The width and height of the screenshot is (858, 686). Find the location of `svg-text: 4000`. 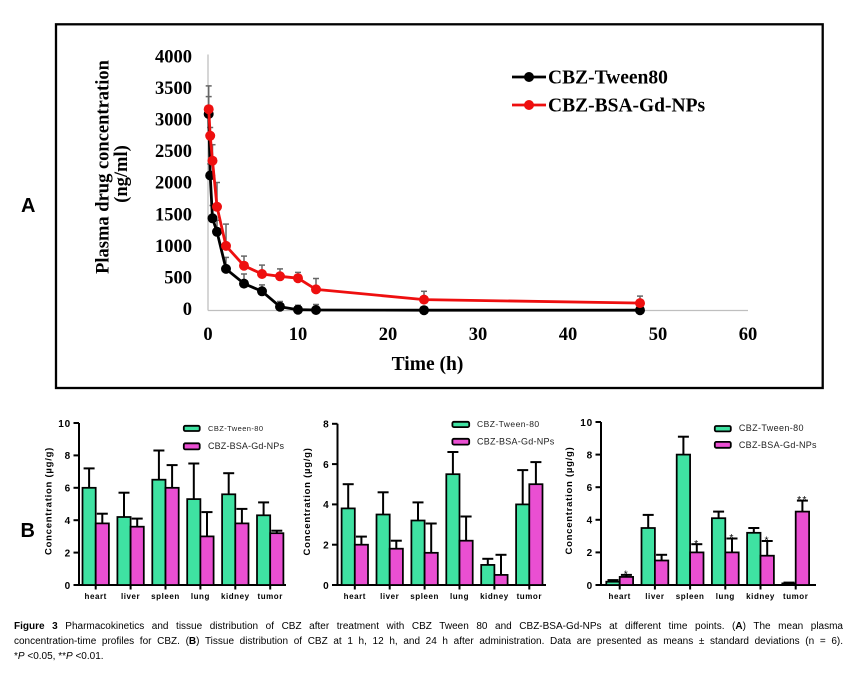

svg-text: 4000 is located at coordinates (173, 57).